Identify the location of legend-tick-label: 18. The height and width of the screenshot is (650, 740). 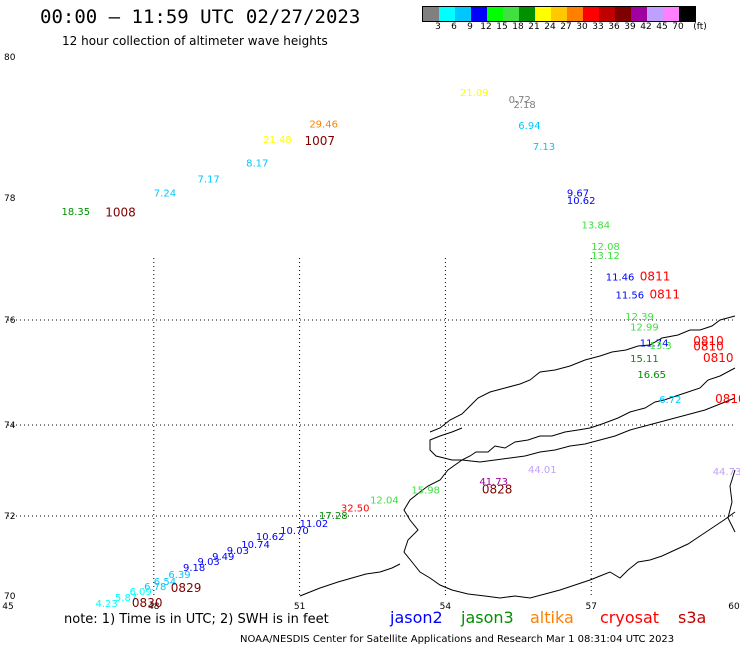
(518, 27).